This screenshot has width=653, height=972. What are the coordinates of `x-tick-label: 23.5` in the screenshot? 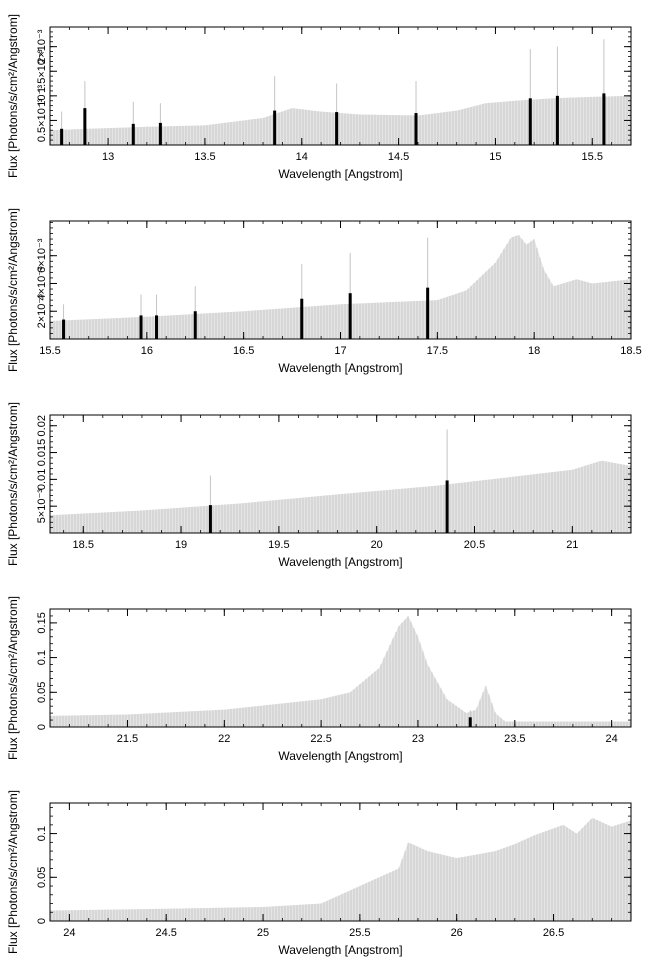 It's located at (514, 739).